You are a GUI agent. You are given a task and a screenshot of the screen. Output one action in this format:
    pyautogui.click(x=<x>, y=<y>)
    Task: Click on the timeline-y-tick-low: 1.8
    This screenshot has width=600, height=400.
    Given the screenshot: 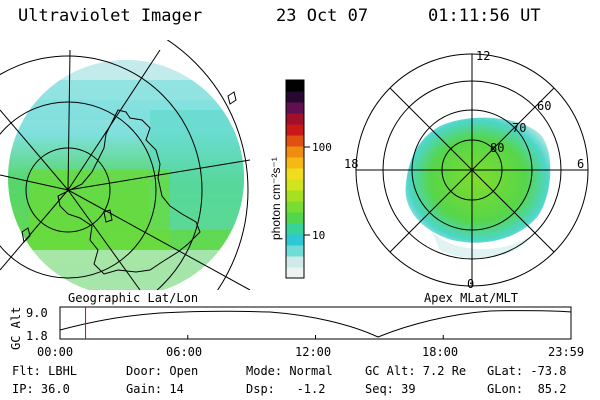 What is the action you would take?
    pyautogui.click(x=37, y=336)
    